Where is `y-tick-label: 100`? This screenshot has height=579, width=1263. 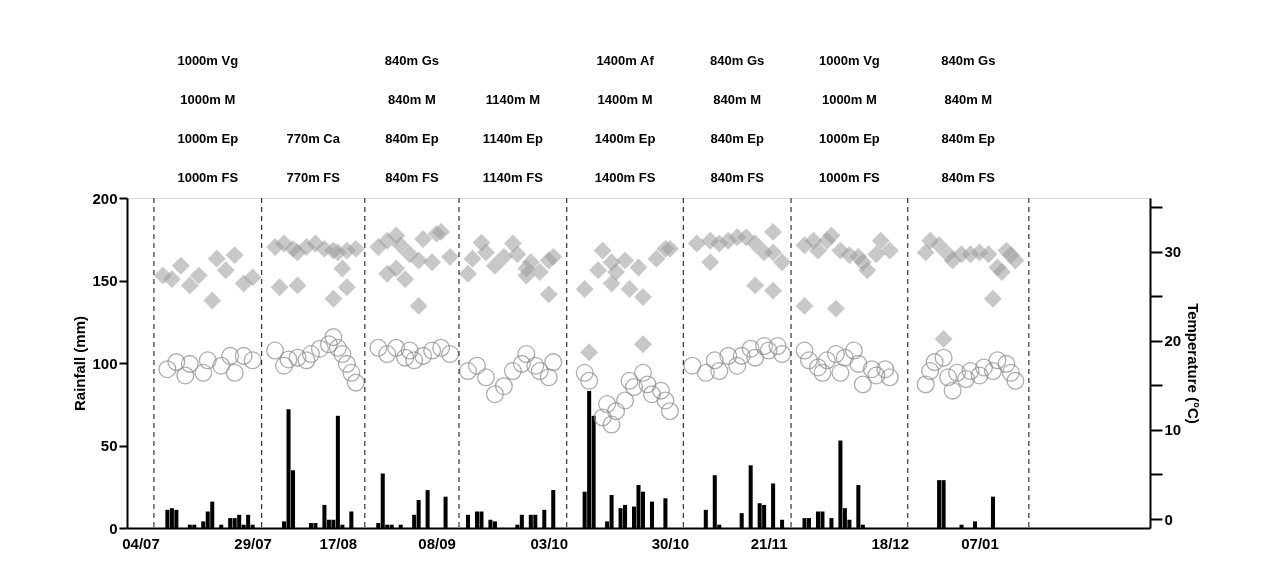
y-tick-label: 100 is located at coordinates (105, 363).